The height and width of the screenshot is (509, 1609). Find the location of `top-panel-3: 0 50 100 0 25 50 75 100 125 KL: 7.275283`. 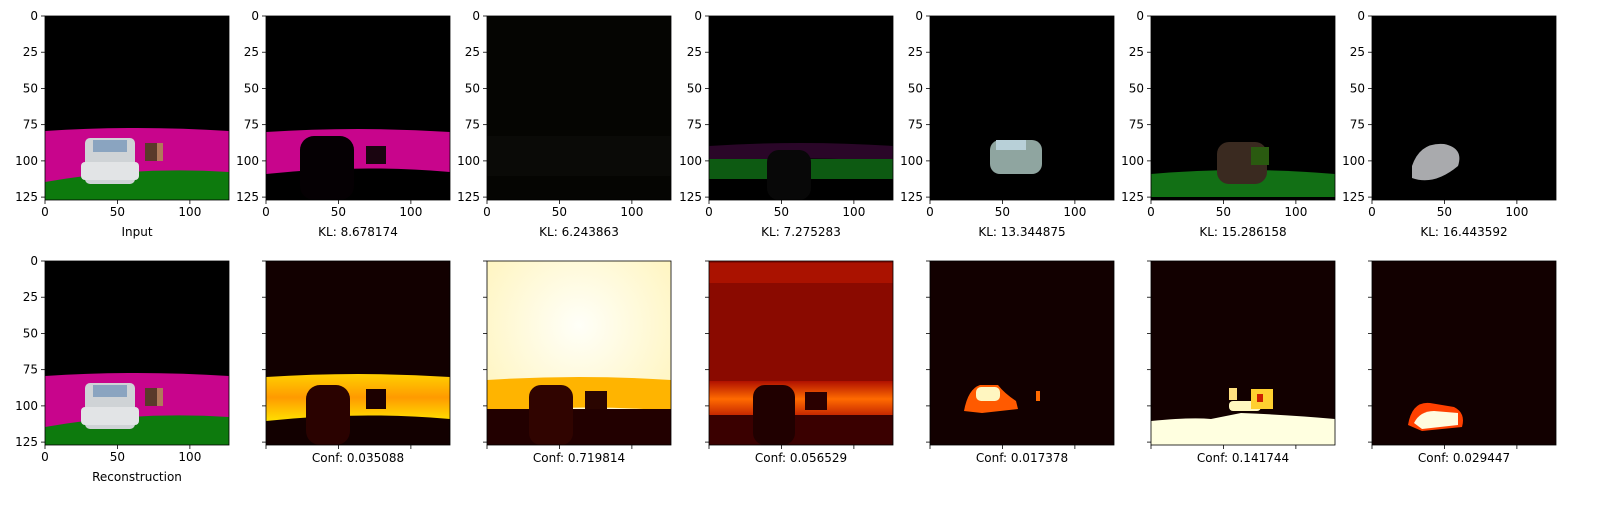

top-panel-3: 0 50 100 0 25 50 75 100 125 KL: 7.275283 is located at coordinates (786, 124).